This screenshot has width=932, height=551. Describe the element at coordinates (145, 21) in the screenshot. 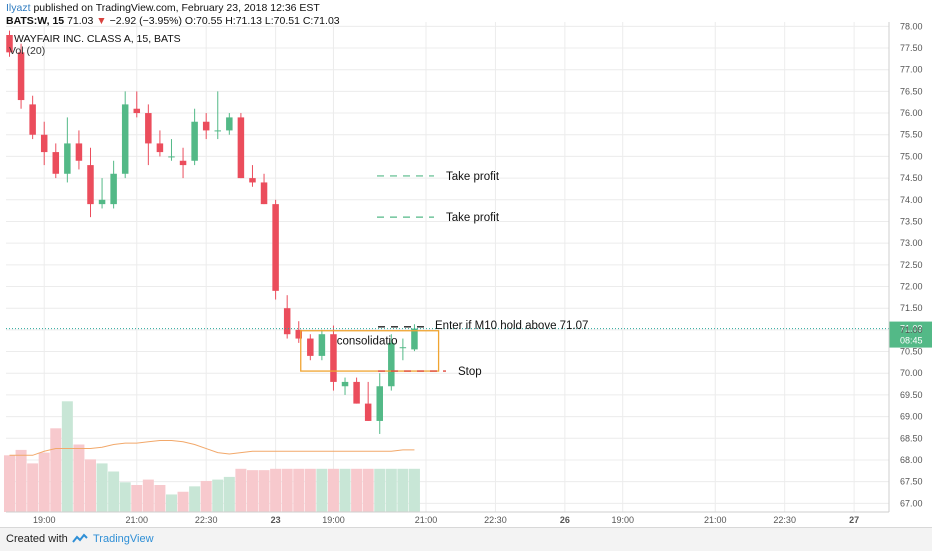

I see `price-change: −2.92 (−3.95%)` at that location.